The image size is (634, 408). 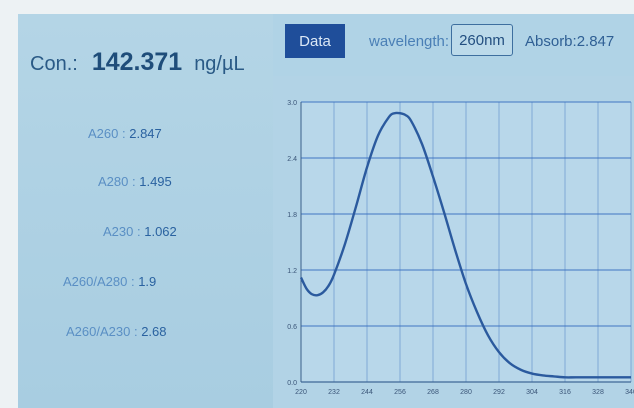 I want to click on concentration-value: 142.371, so click(x=137, y=62).